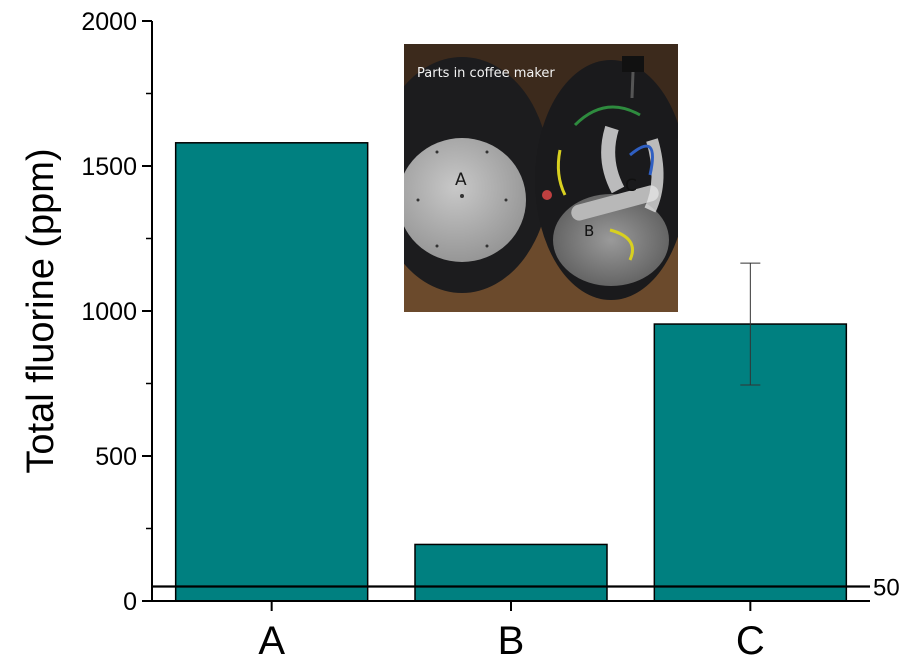 This screenshot has width=909, height=659. I want to click on y-axis-label: Total fluorine (ppm), so click(41, 310).